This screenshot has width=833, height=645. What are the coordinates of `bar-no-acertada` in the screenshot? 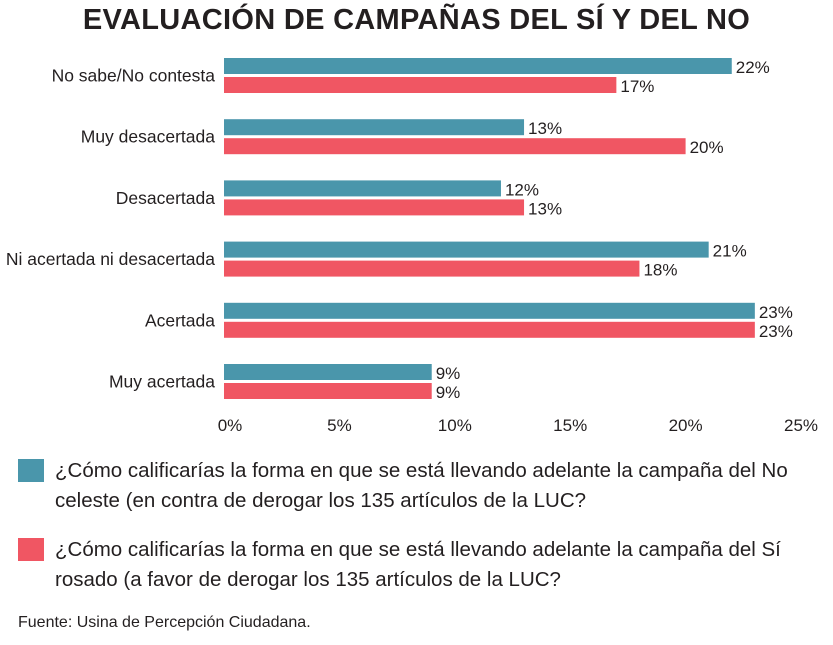 It's located at (489, 310).